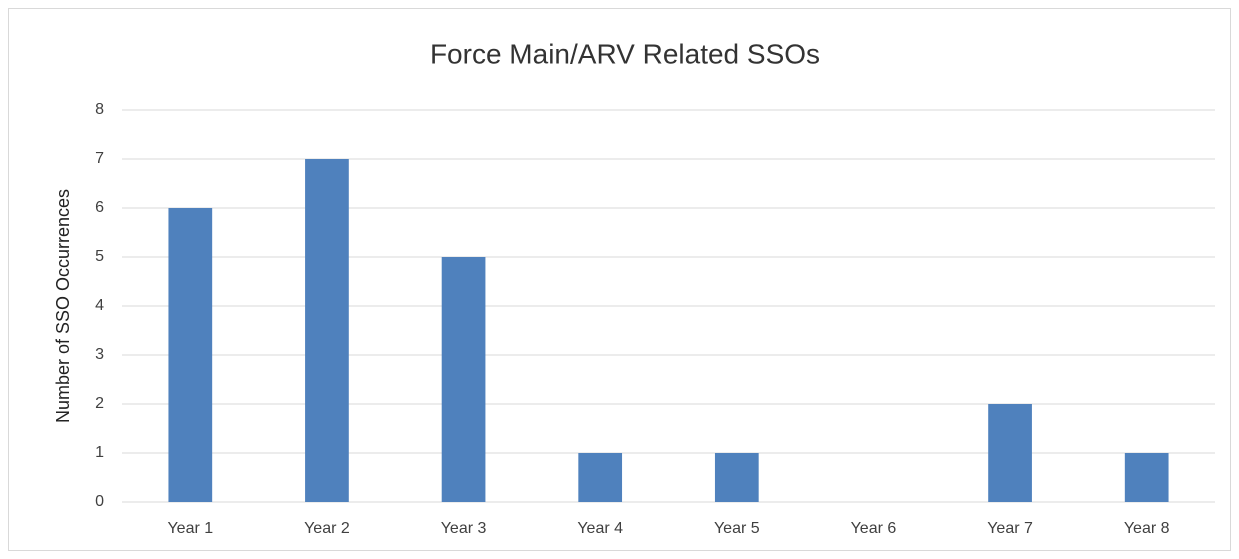 This screenshot has width=1239, height=559. Describe the element at coordinates (99, 354) in the screenshot. I see `y-tick-label: 3` at that location.